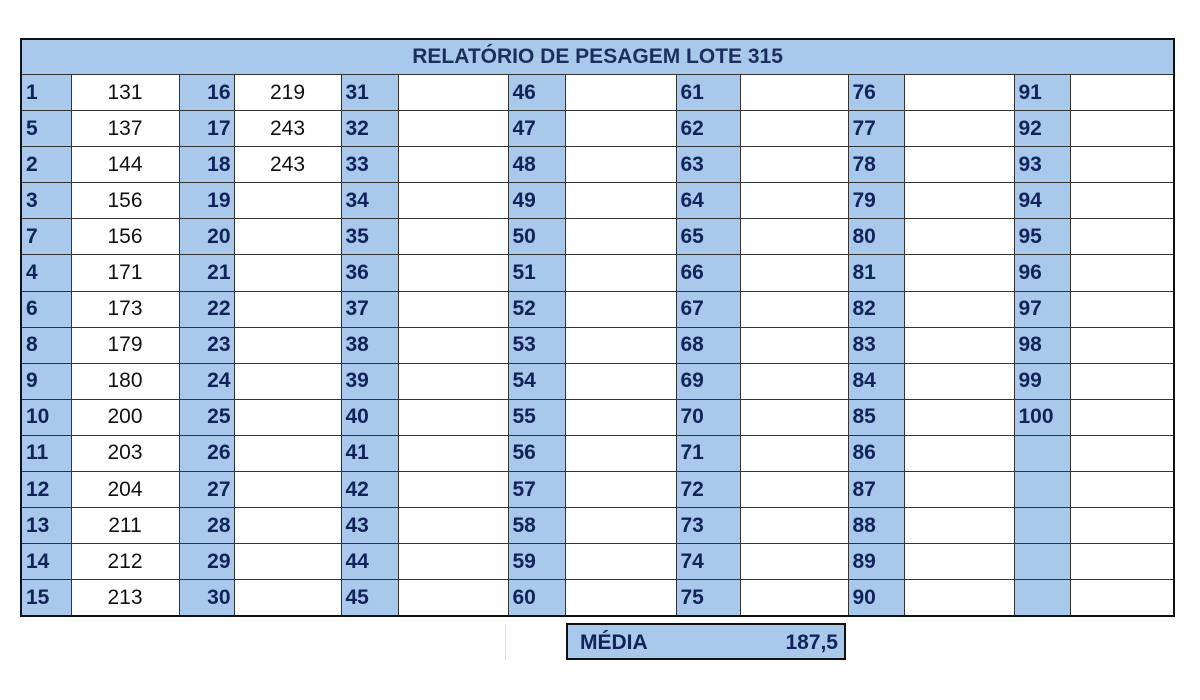 Image resolution: width=1200 pixels, height=700 pixels. What do you see at coordinates (125, 453) in the screenshot?
I see `weight-value-cell: 203` at bounding box center [125, 453].